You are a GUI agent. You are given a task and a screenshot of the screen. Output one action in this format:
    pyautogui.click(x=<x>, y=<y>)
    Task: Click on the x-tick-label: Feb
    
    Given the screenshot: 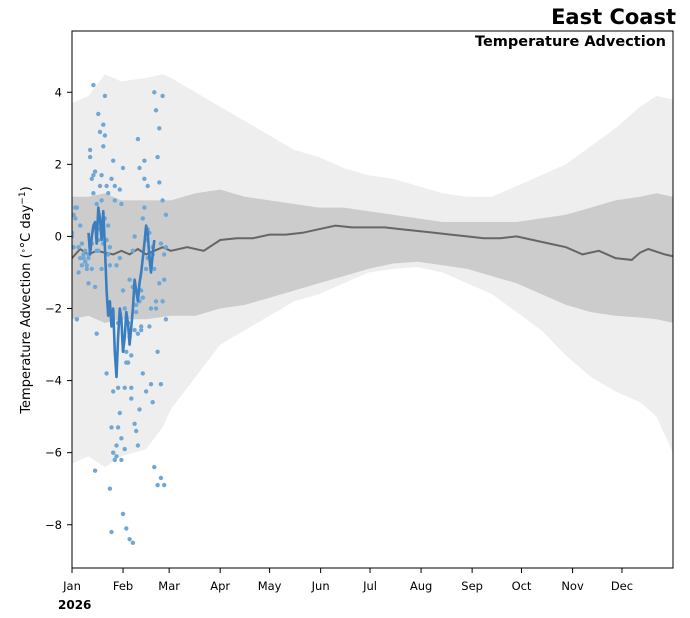 What is the action you would take?
    pyautogui.click(x=123, y=586)
    